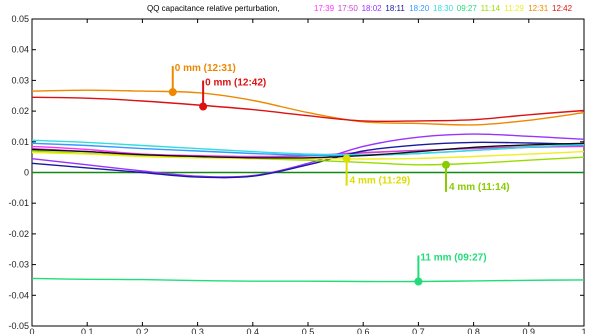 The image size is (591, 334). Describe the element at coordinates (395, 8) in the screenshot. I see `legend-item: 18:11` at that location.